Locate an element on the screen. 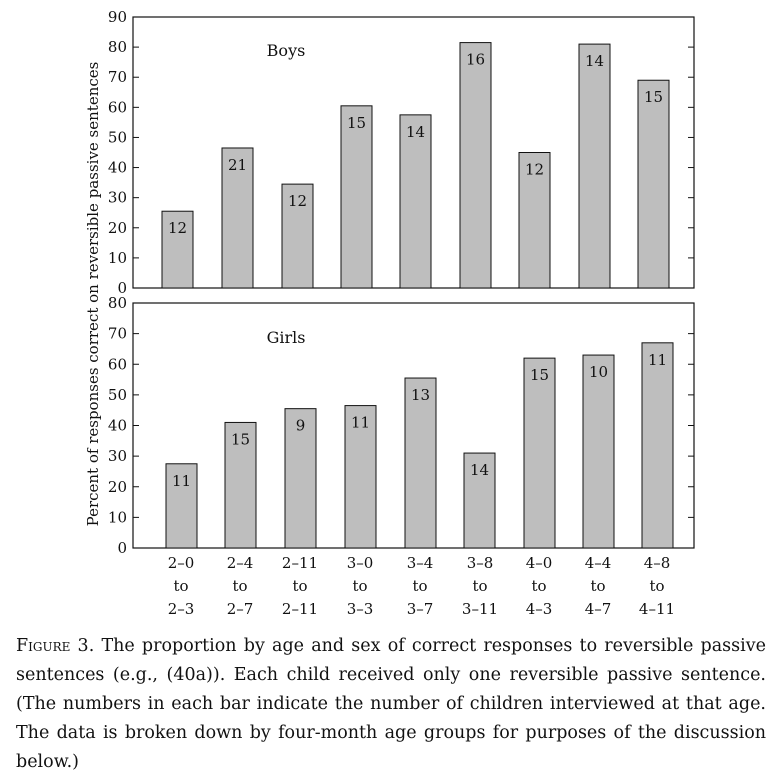  x-category-label-line: 3–8 is located at coordinates (480, 563).